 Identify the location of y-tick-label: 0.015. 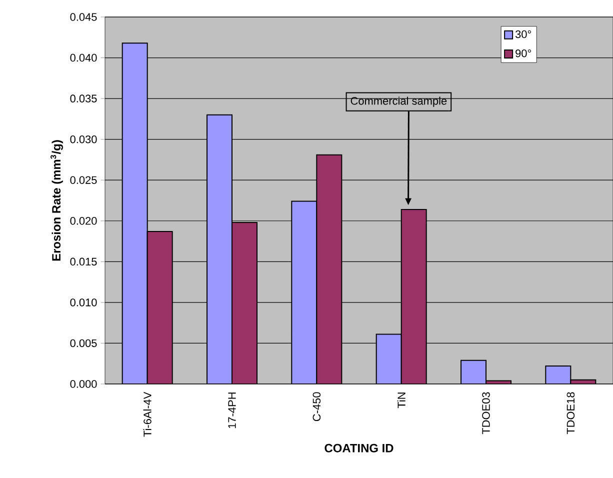
(83, 262).